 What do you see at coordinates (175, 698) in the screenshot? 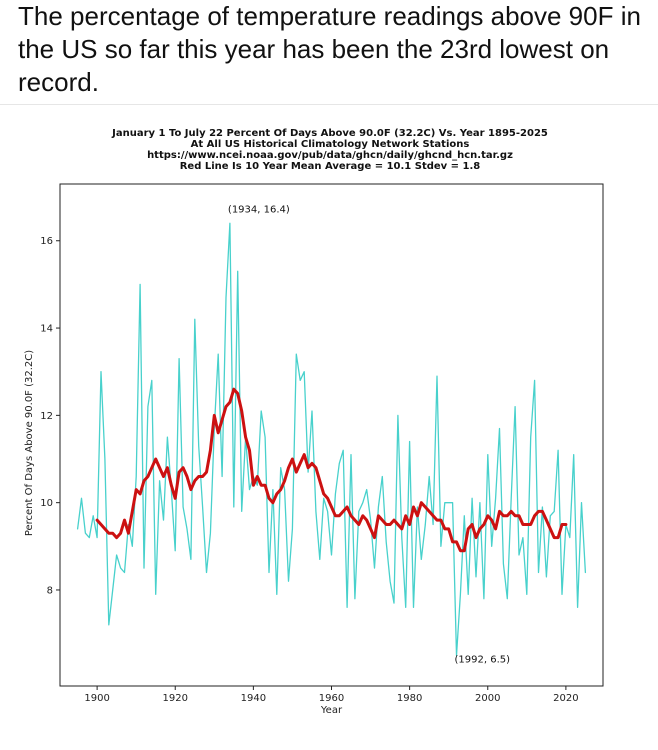
I see `x-tick-label: 1920` at bounding box center [175, 698].